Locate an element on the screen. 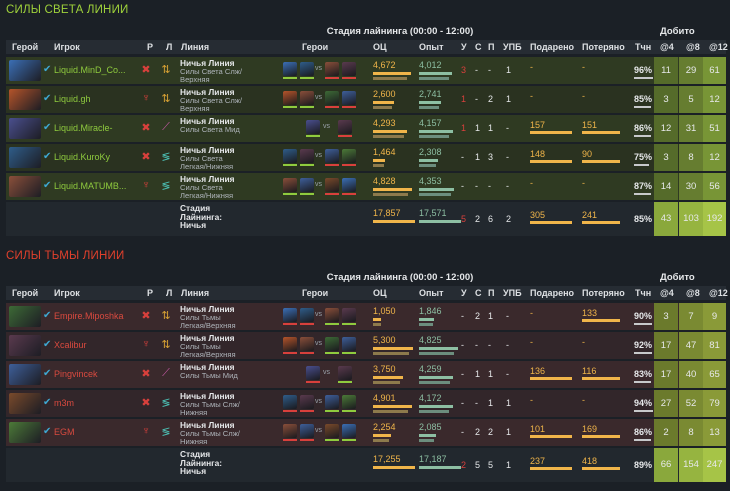 This screenshot has height=491, width=730. lasthits-at8: 40 is located at coordinates (691, 374).